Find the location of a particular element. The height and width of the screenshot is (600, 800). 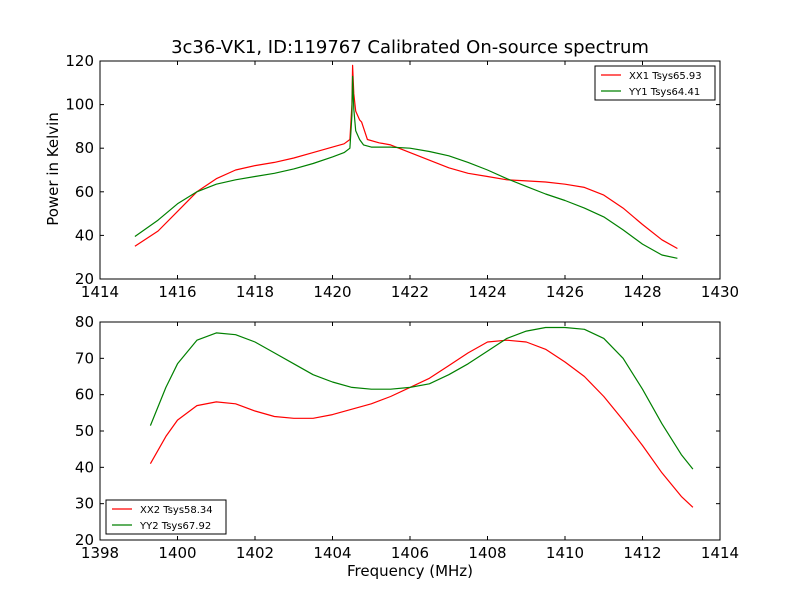

x-tick-label: 1404 is located at coordinates (332, 553).